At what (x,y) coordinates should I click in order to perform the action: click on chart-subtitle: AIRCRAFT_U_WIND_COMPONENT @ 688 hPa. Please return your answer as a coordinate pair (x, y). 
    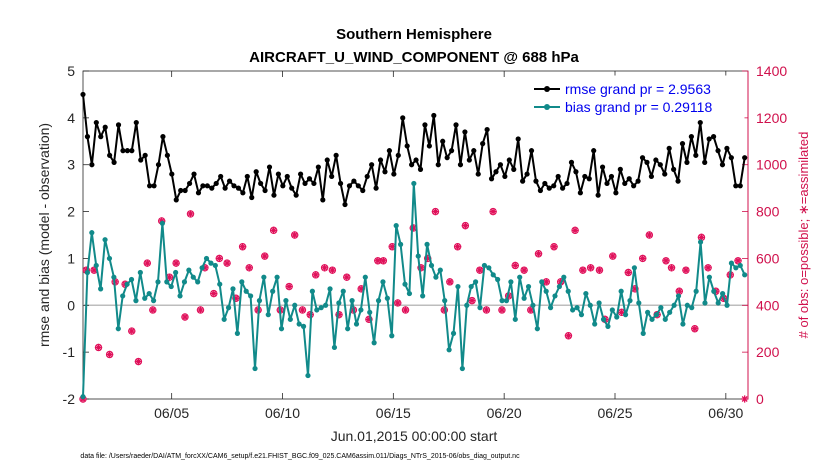
    Looking at the image, I should click on (414, 57).